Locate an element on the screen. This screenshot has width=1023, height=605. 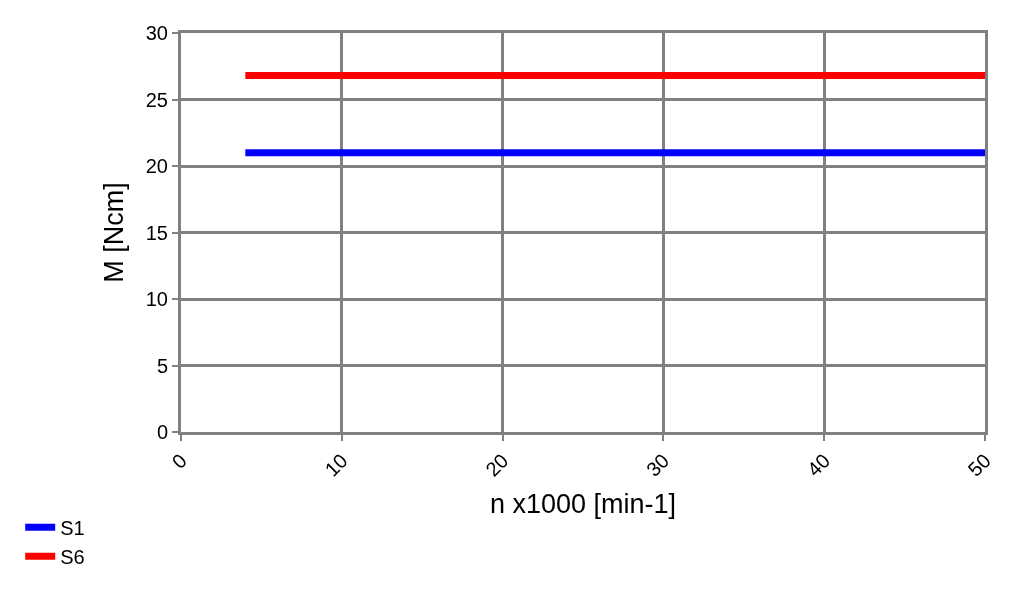
y-axis-title: M [Ncm] is located at coordinates (113, 232).